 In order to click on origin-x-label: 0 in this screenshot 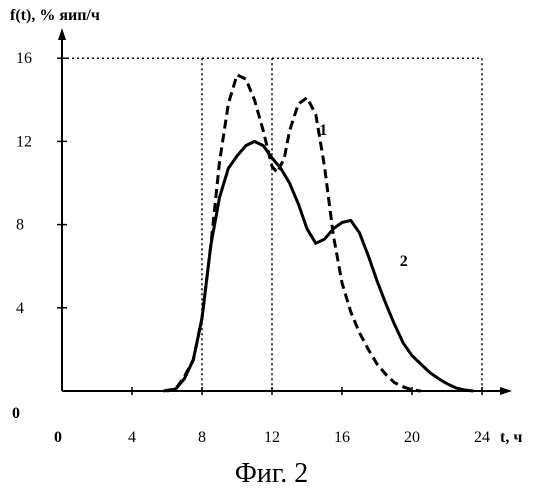, I will do `click(58, 437)`.